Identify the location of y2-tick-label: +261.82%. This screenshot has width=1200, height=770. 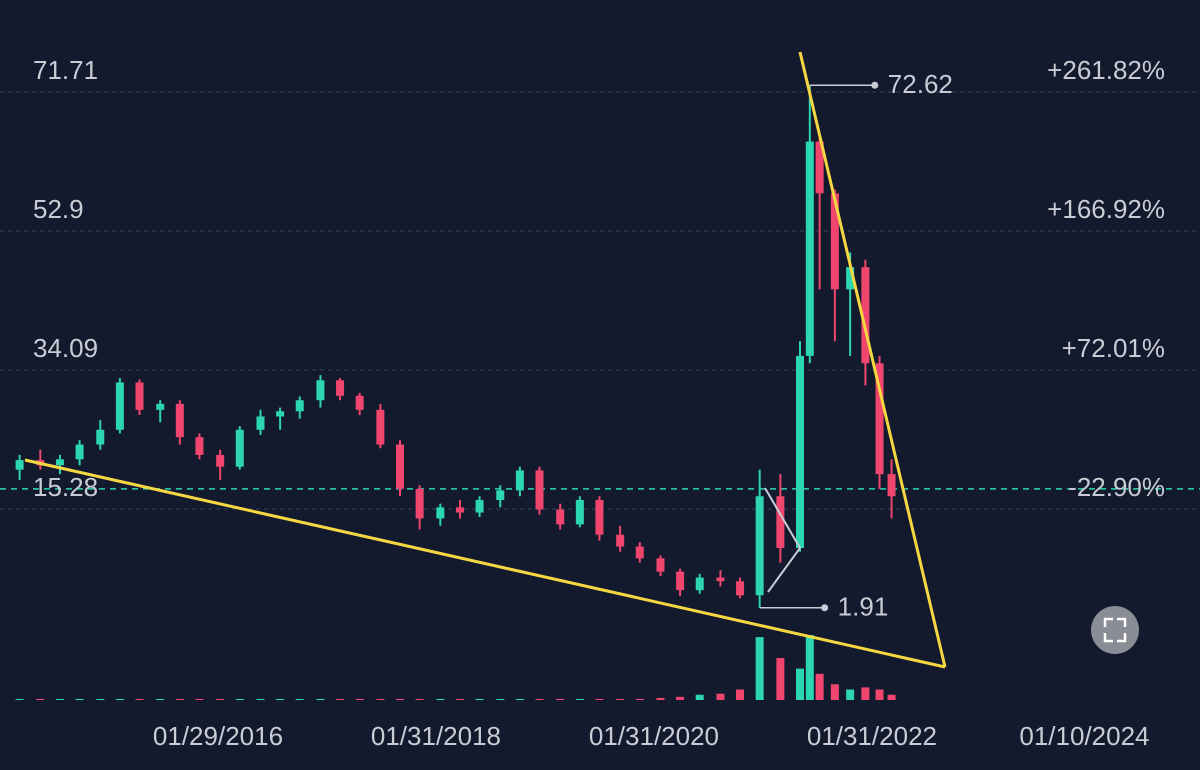
(1106, 70).